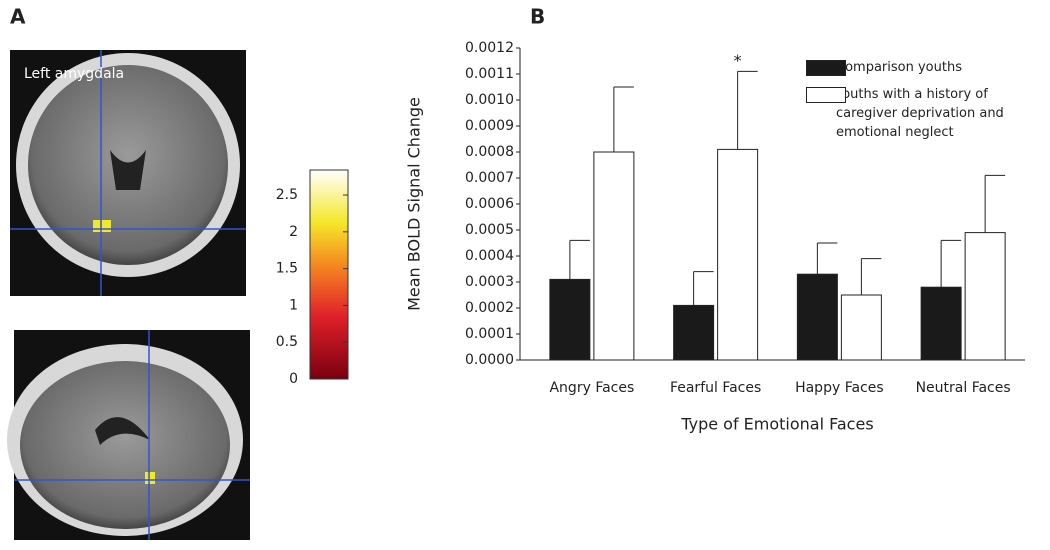  Describe the element at coordinates (287, 195) in the screenshot. I see `colorbar-tick-label: 2.5` at that location.